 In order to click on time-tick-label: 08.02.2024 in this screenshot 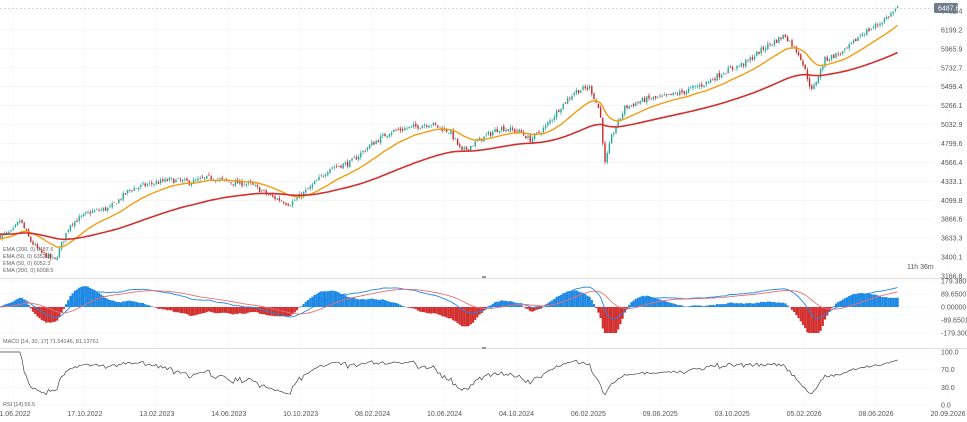, I will do `click(372, 414)`.